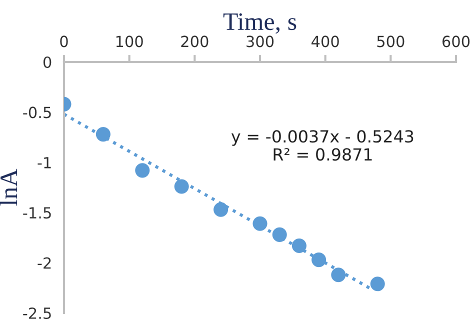 This screenshot has height=325, width=474. I want to click on y-tick-label: -2.5, so click(37, 313).